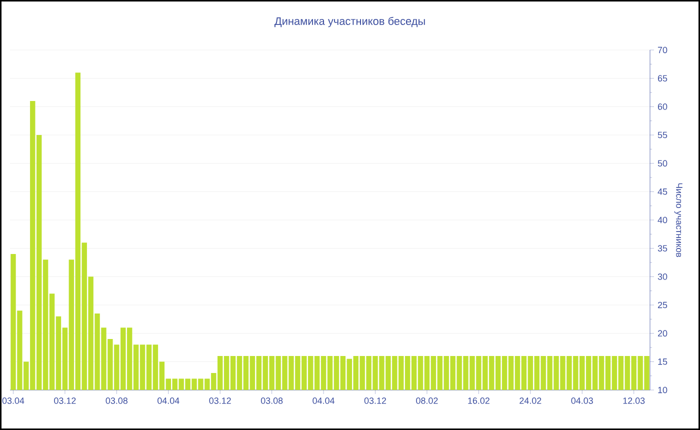 This screenshot has height=430, width=700. Describe the element at coordinates (663, 106) in the screenshot. I see `y-tick-label: 60` at that location.